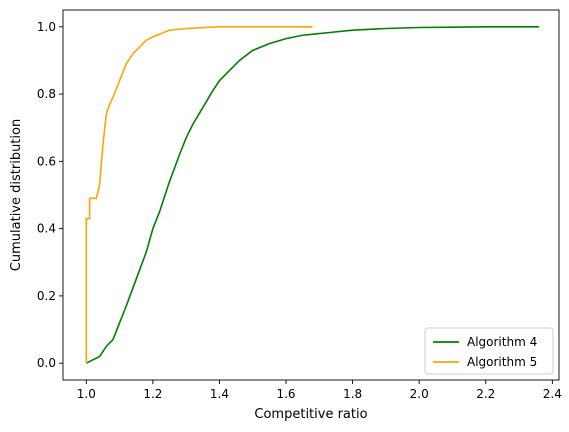  Describe the element at coordinates (352, 394) in the screenshot. I see `x-tick-label: 1.8` at that location.